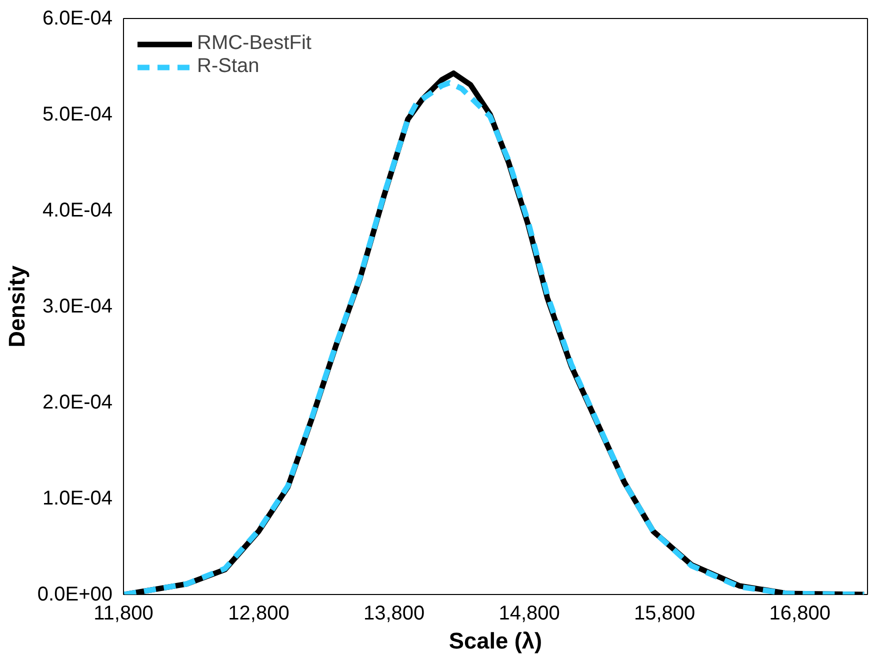 This screenshot has width=869, height=656. I want to click on legend-label: R-Stan, so click(228, 66).